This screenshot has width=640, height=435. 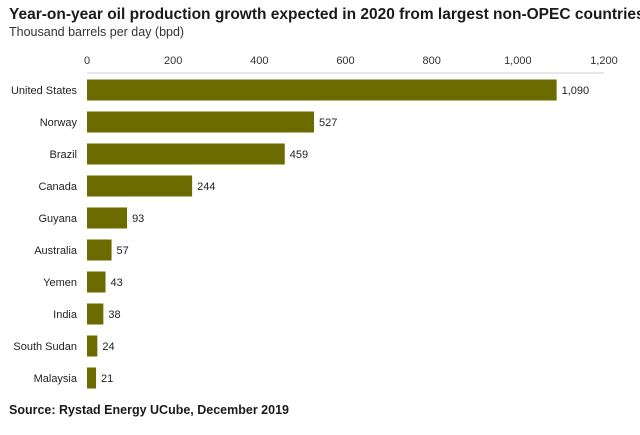 What do you see at coordinates (96, 282) in the screenshot?
I see `bar-yemen` at bounding box center [96, 282].